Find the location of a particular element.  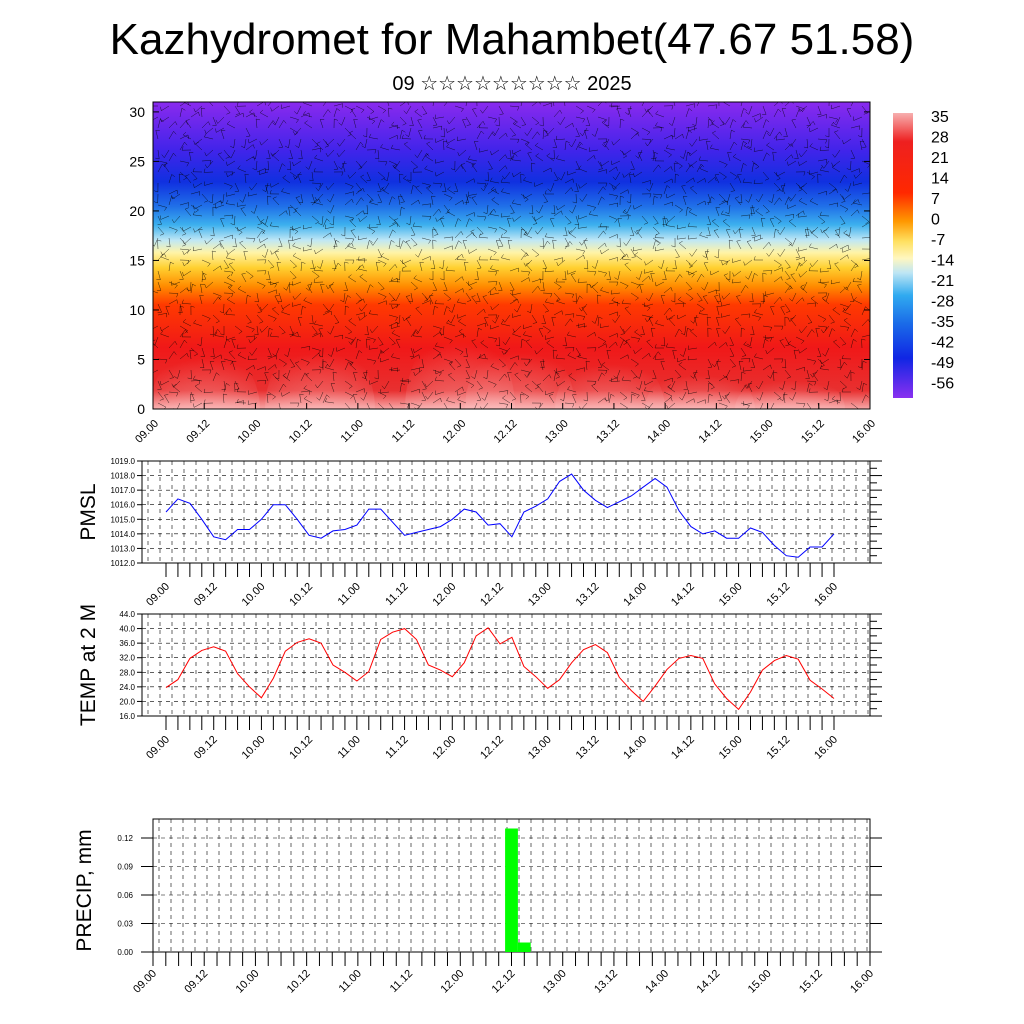

x-tick-label: 14.12 is located at coordinates (683, 595).